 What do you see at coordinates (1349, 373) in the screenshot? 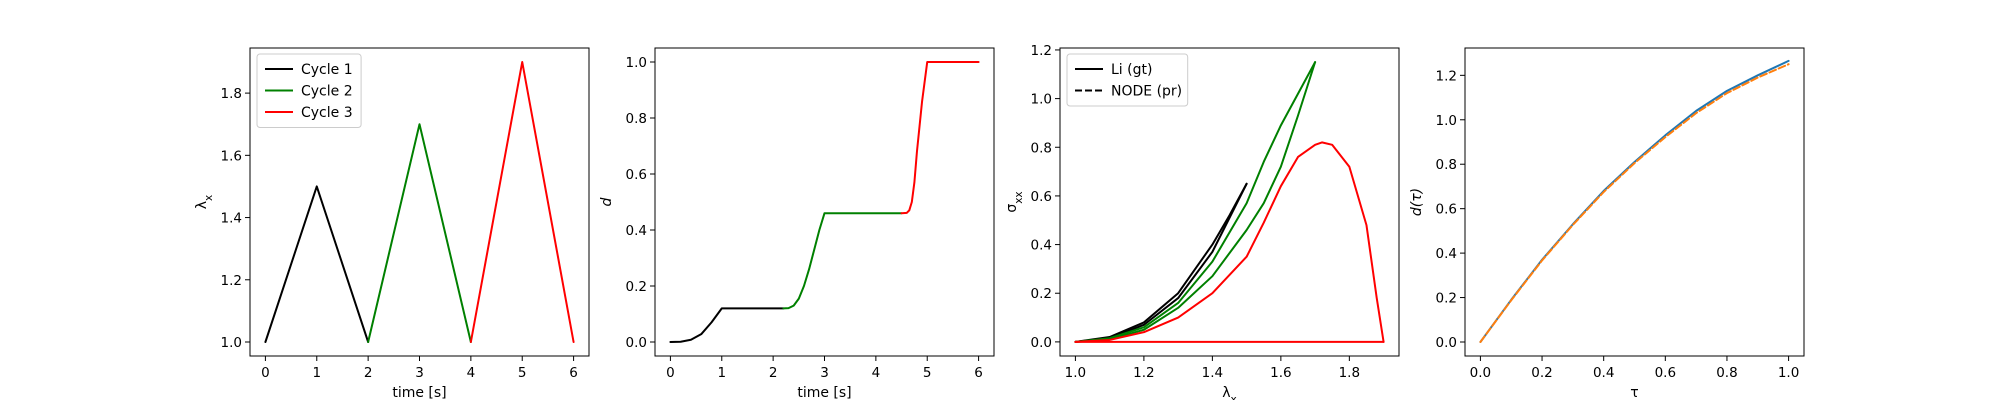
I see `x-tick-label: 1.8` at bounding box center [1349, 373].